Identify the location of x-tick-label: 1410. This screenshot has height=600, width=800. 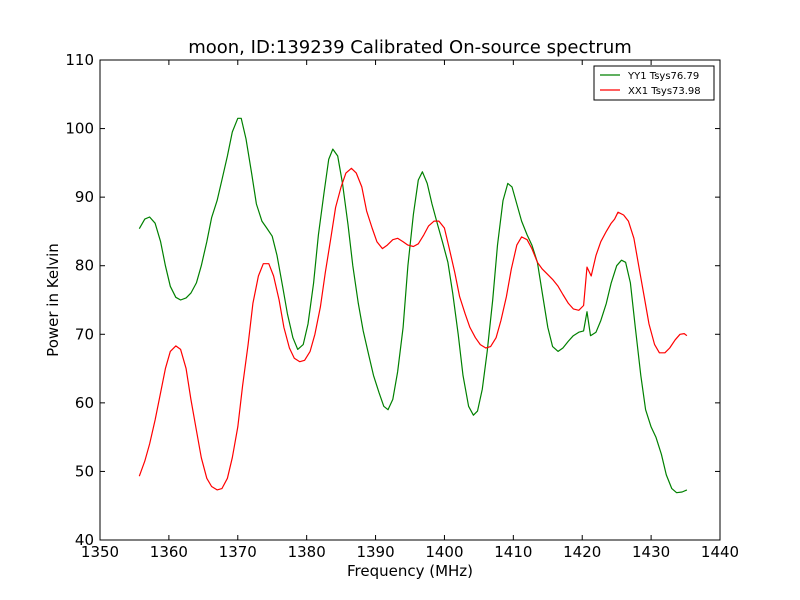
(513, 552).